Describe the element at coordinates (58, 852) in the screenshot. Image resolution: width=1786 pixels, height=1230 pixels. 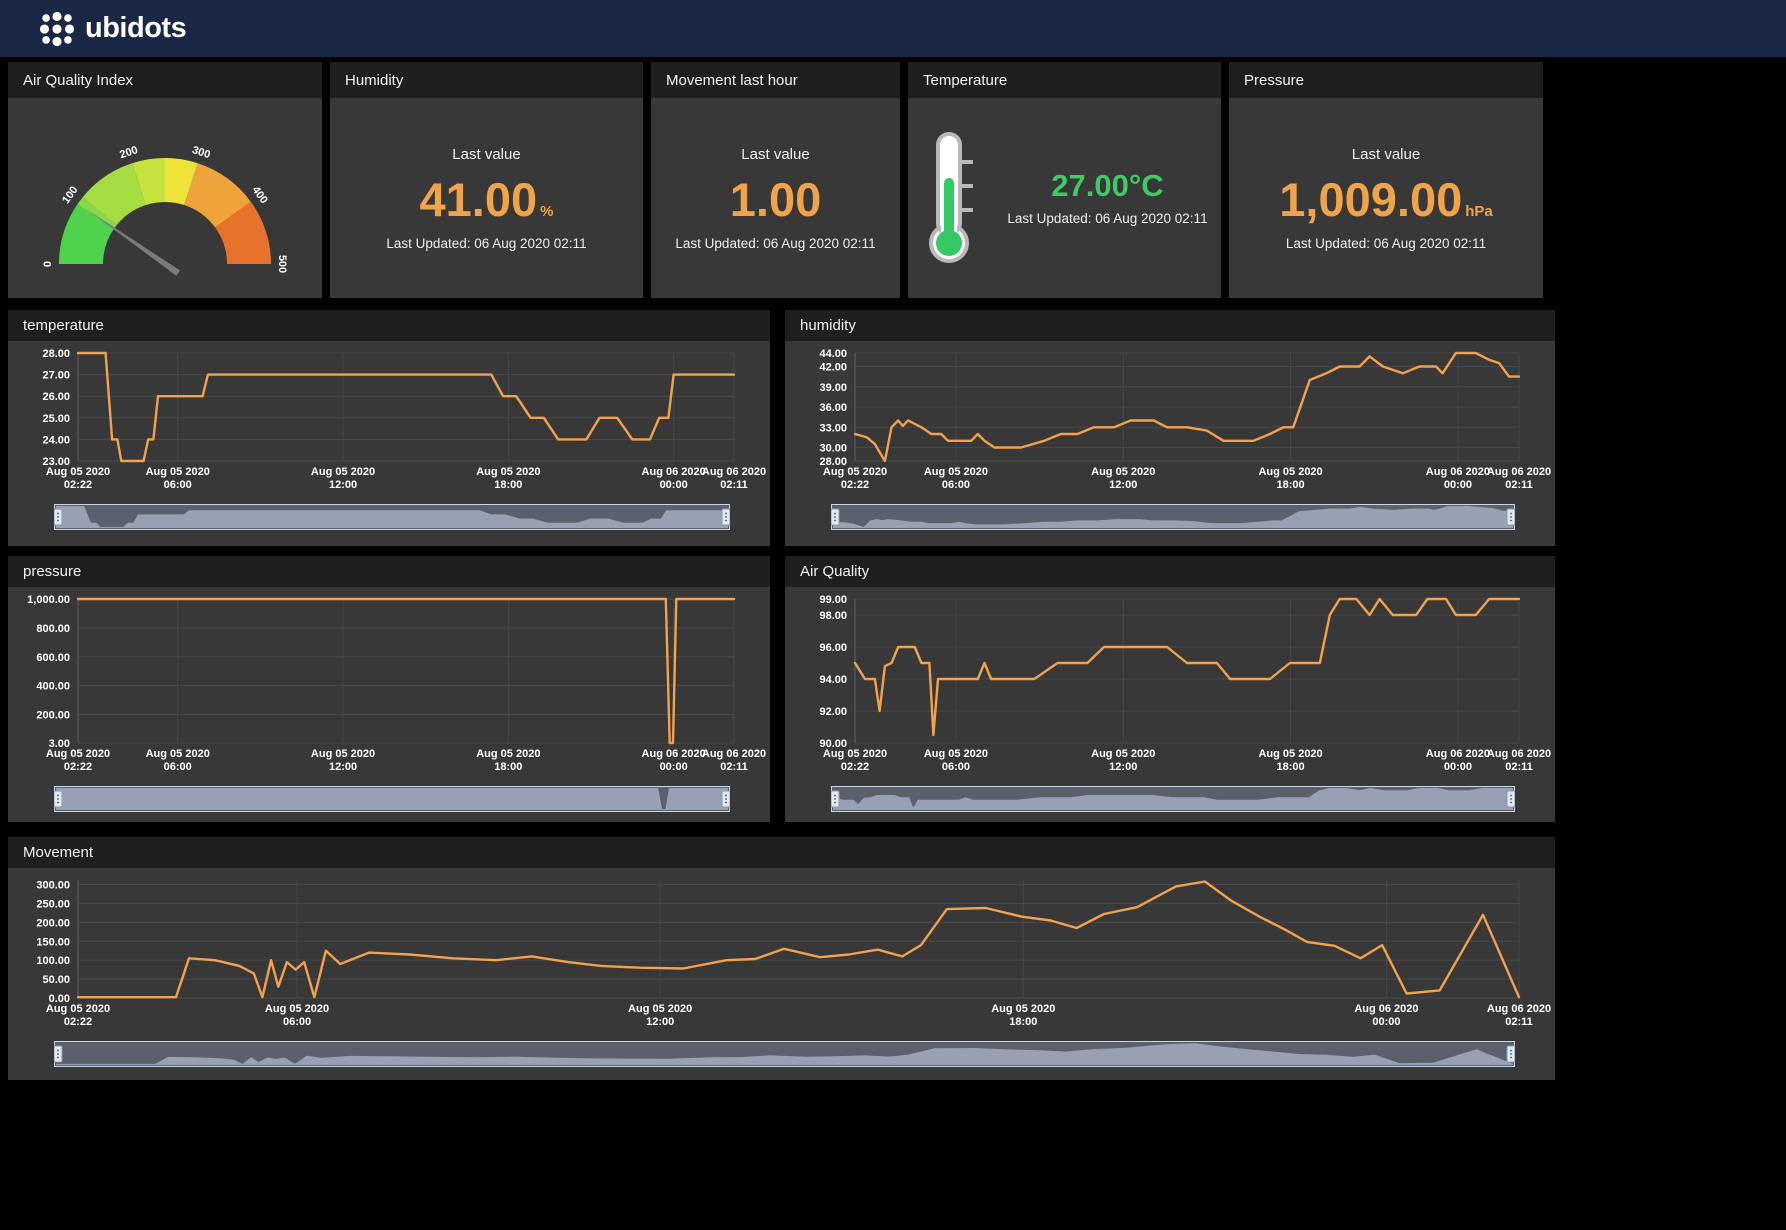
I see `chart-title: Movement` at that location.